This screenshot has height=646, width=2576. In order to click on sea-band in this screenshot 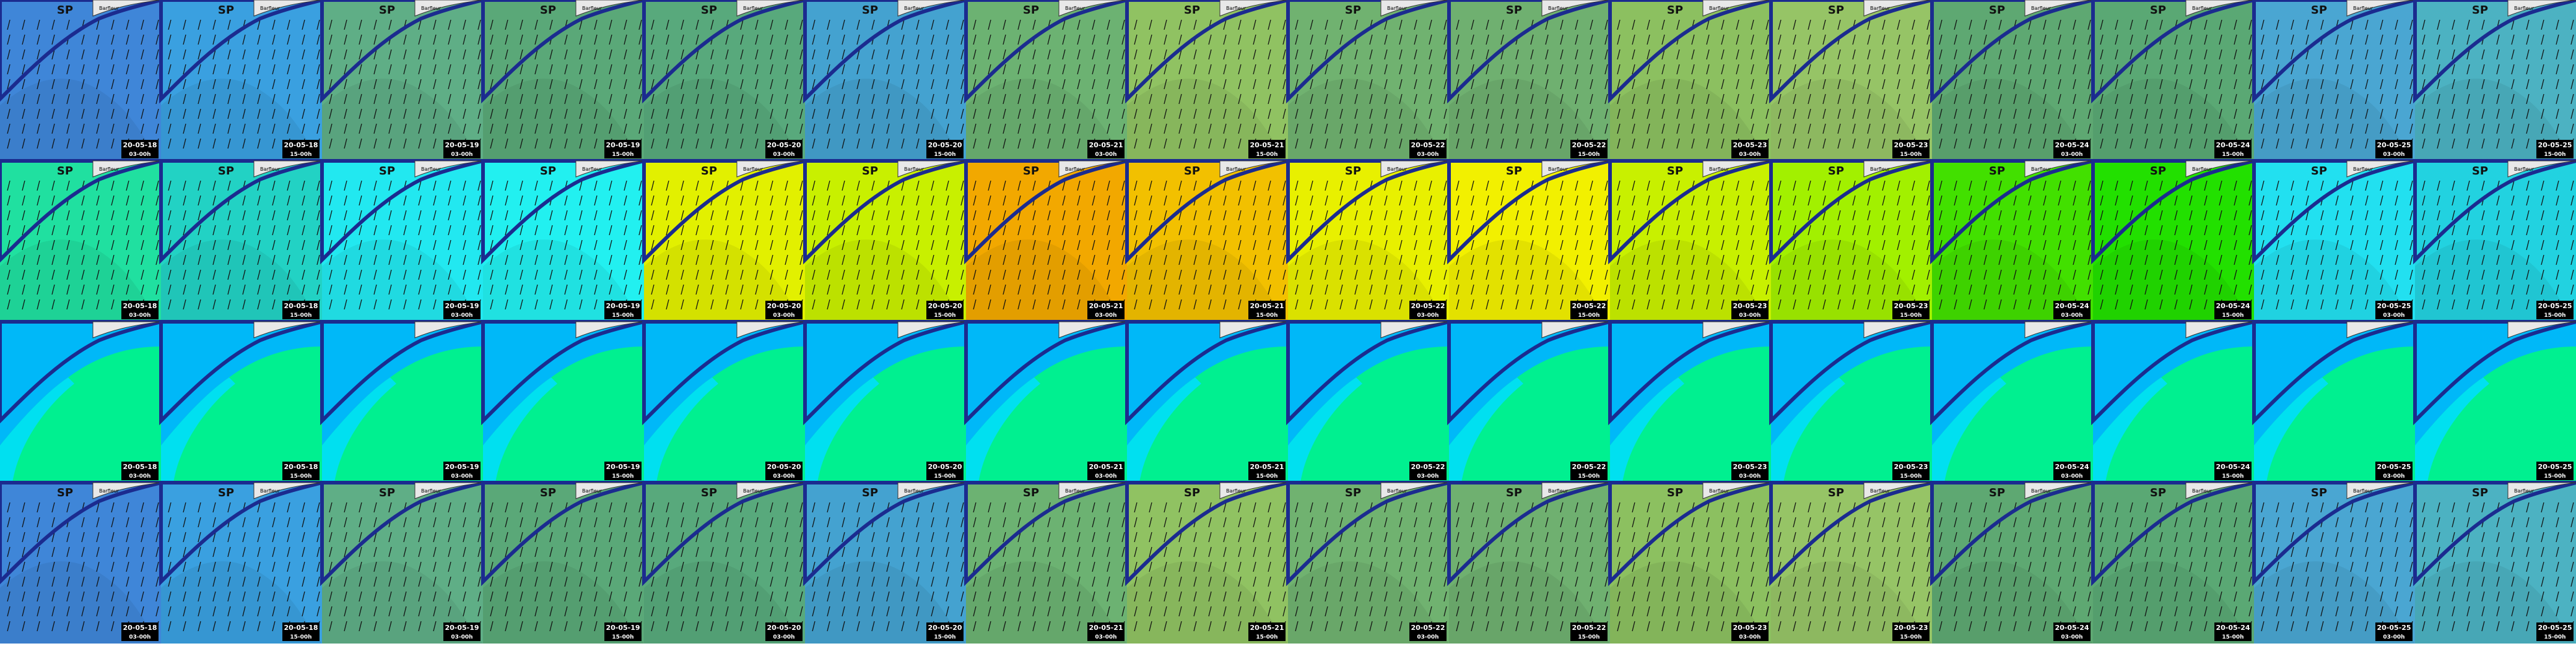, I will do `click(563, 384)`.